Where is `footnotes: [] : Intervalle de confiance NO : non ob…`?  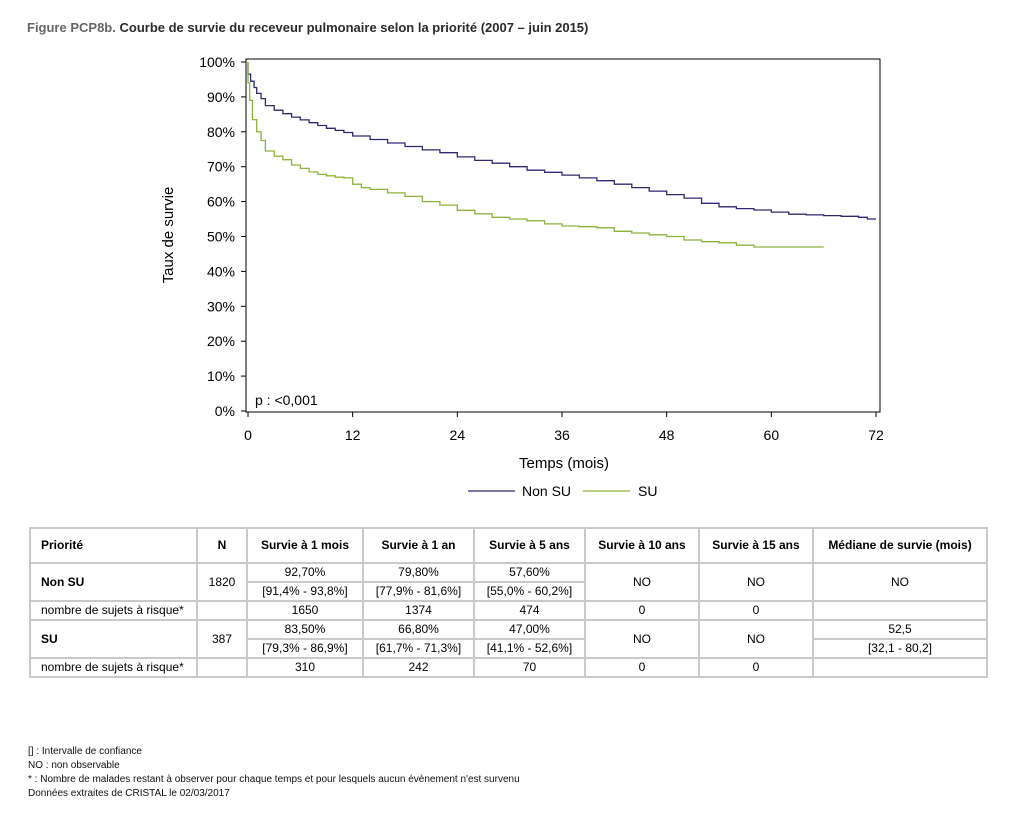
footnotes: [] : Intervalle de confiance NO : non ob… is located at coordinates (274, 773).